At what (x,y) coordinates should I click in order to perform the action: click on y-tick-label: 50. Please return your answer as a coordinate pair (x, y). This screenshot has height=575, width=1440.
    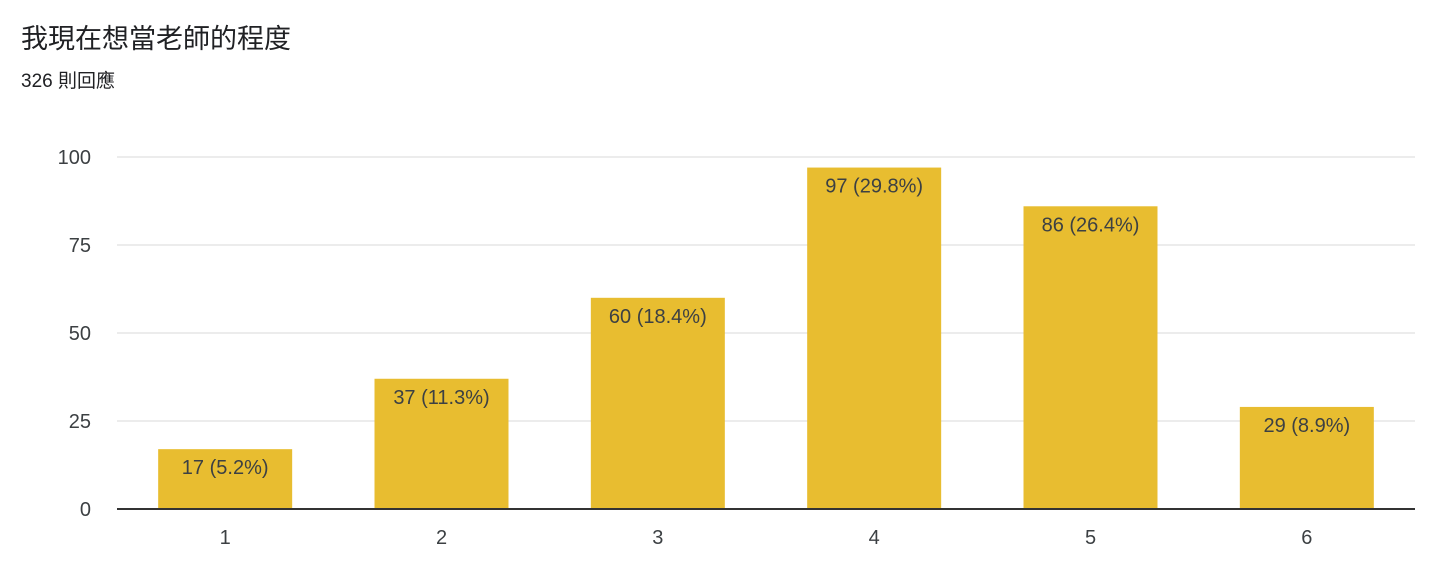
    Looking at the image, I should click on (80, 334).